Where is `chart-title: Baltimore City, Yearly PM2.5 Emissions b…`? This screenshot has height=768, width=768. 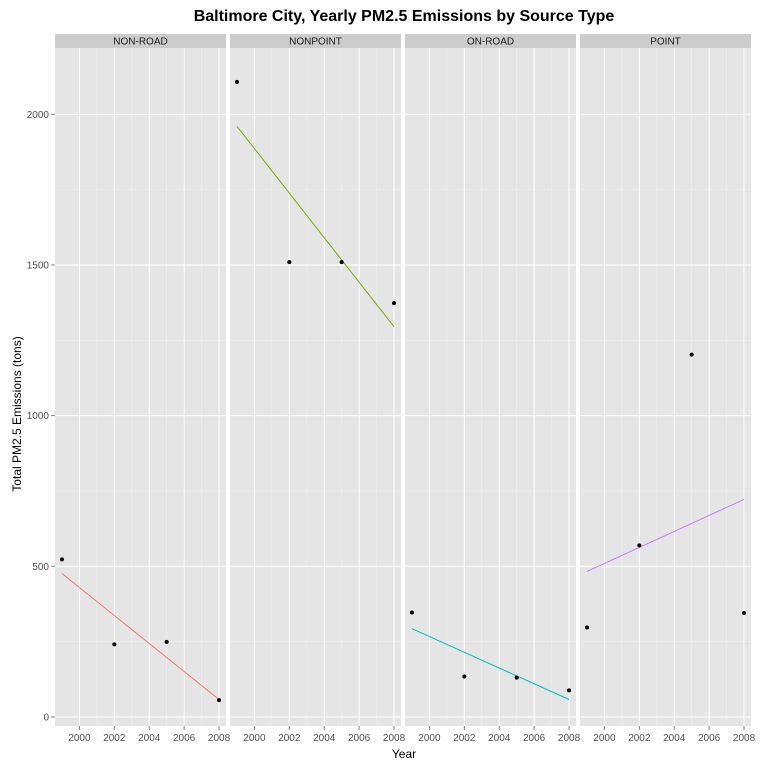
chart-title: Baltimore City, Yearly PM2.5 Emissions b… is located at coordinates (404, 16).